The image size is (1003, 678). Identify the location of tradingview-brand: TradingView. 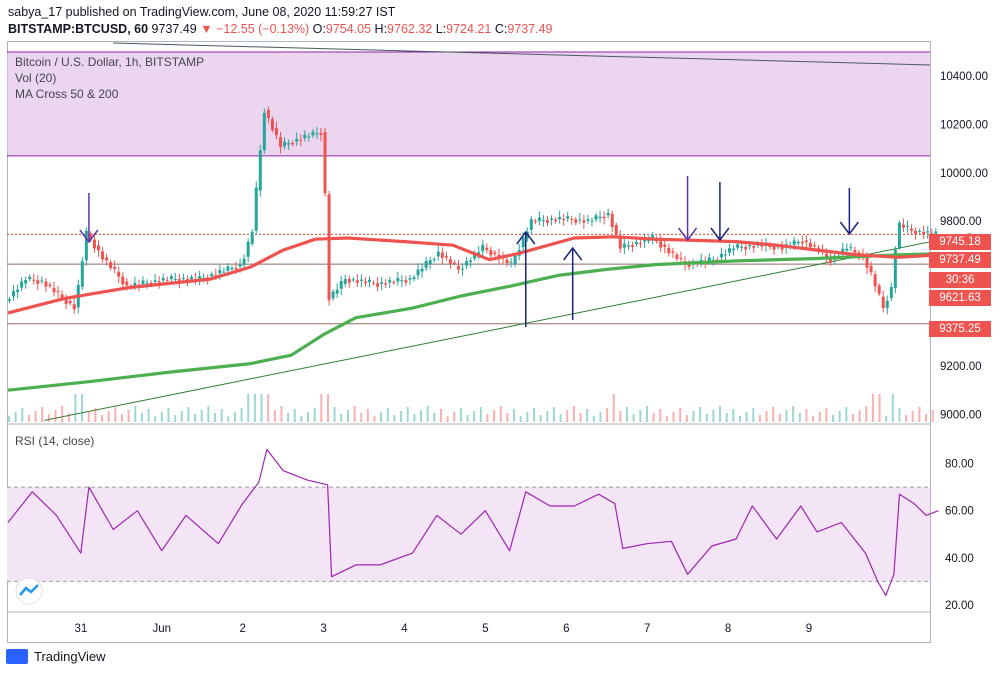
(56, 656).